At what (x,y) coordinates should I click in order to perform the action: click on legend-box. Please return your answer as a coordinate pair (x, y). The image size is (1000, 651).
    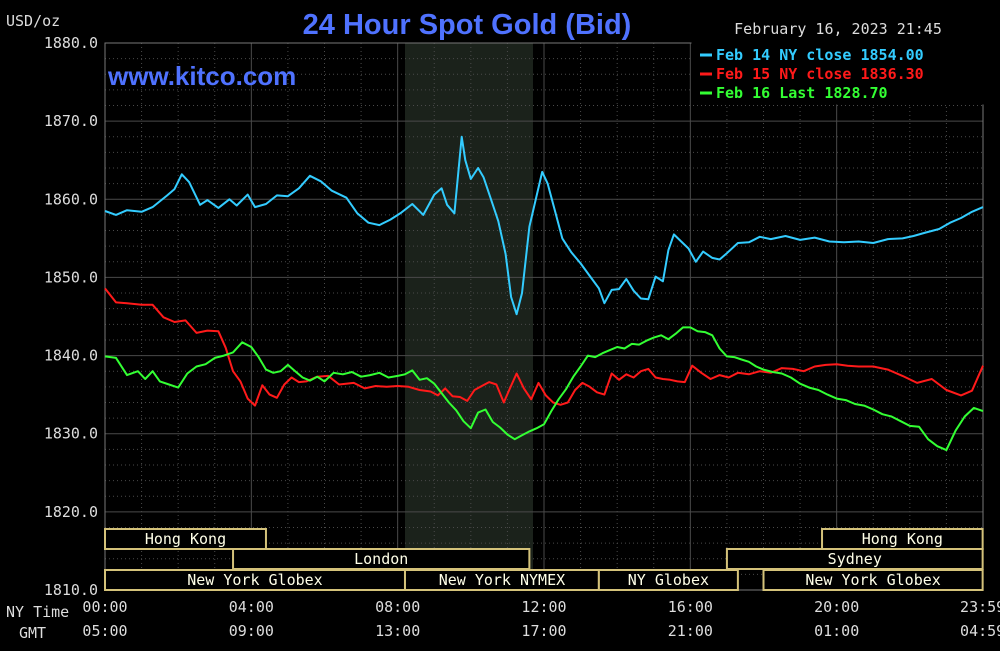
    Looking at the image, I should click on (839, 73).